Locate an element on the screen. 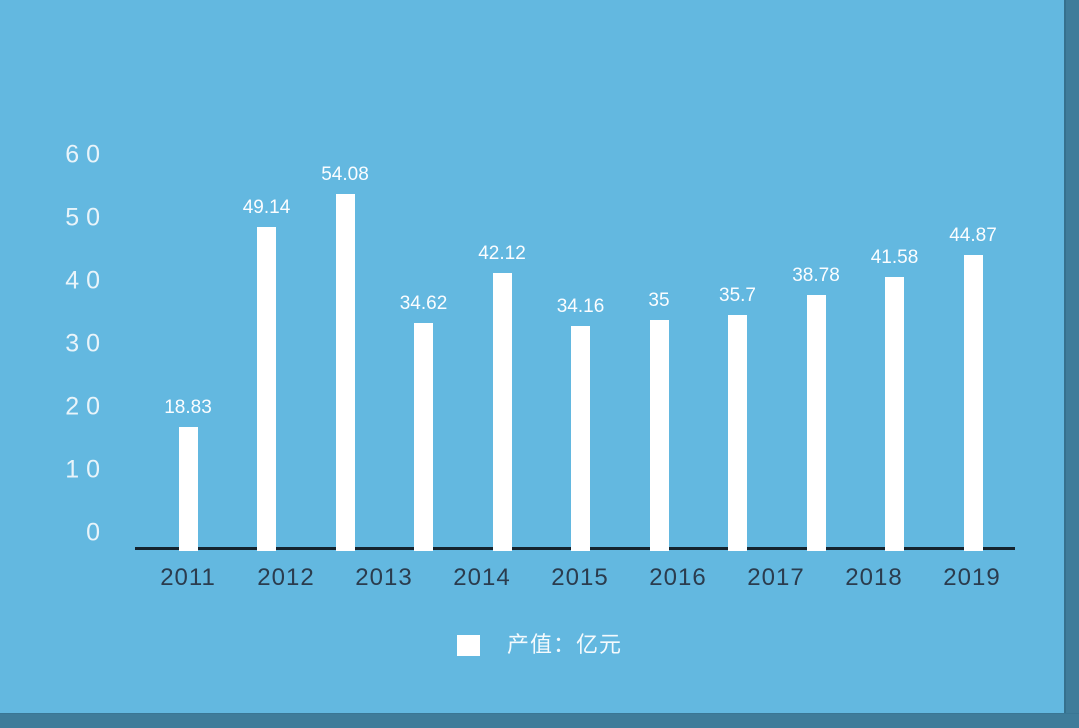  x-axis-year-label: 2011 is located at coordinates (188, 577).